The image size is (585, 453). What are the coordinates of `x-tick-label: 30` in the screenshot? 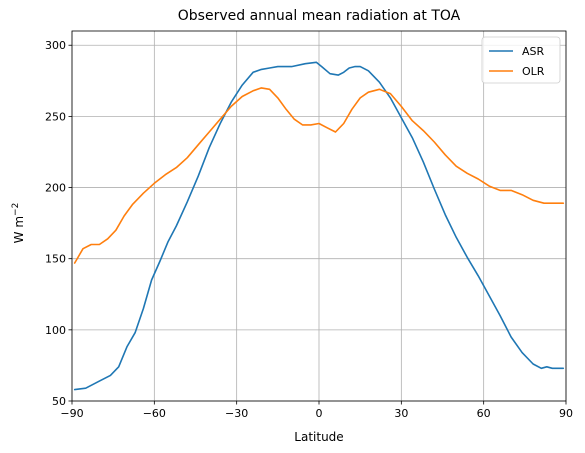 It's located at (401, 413).